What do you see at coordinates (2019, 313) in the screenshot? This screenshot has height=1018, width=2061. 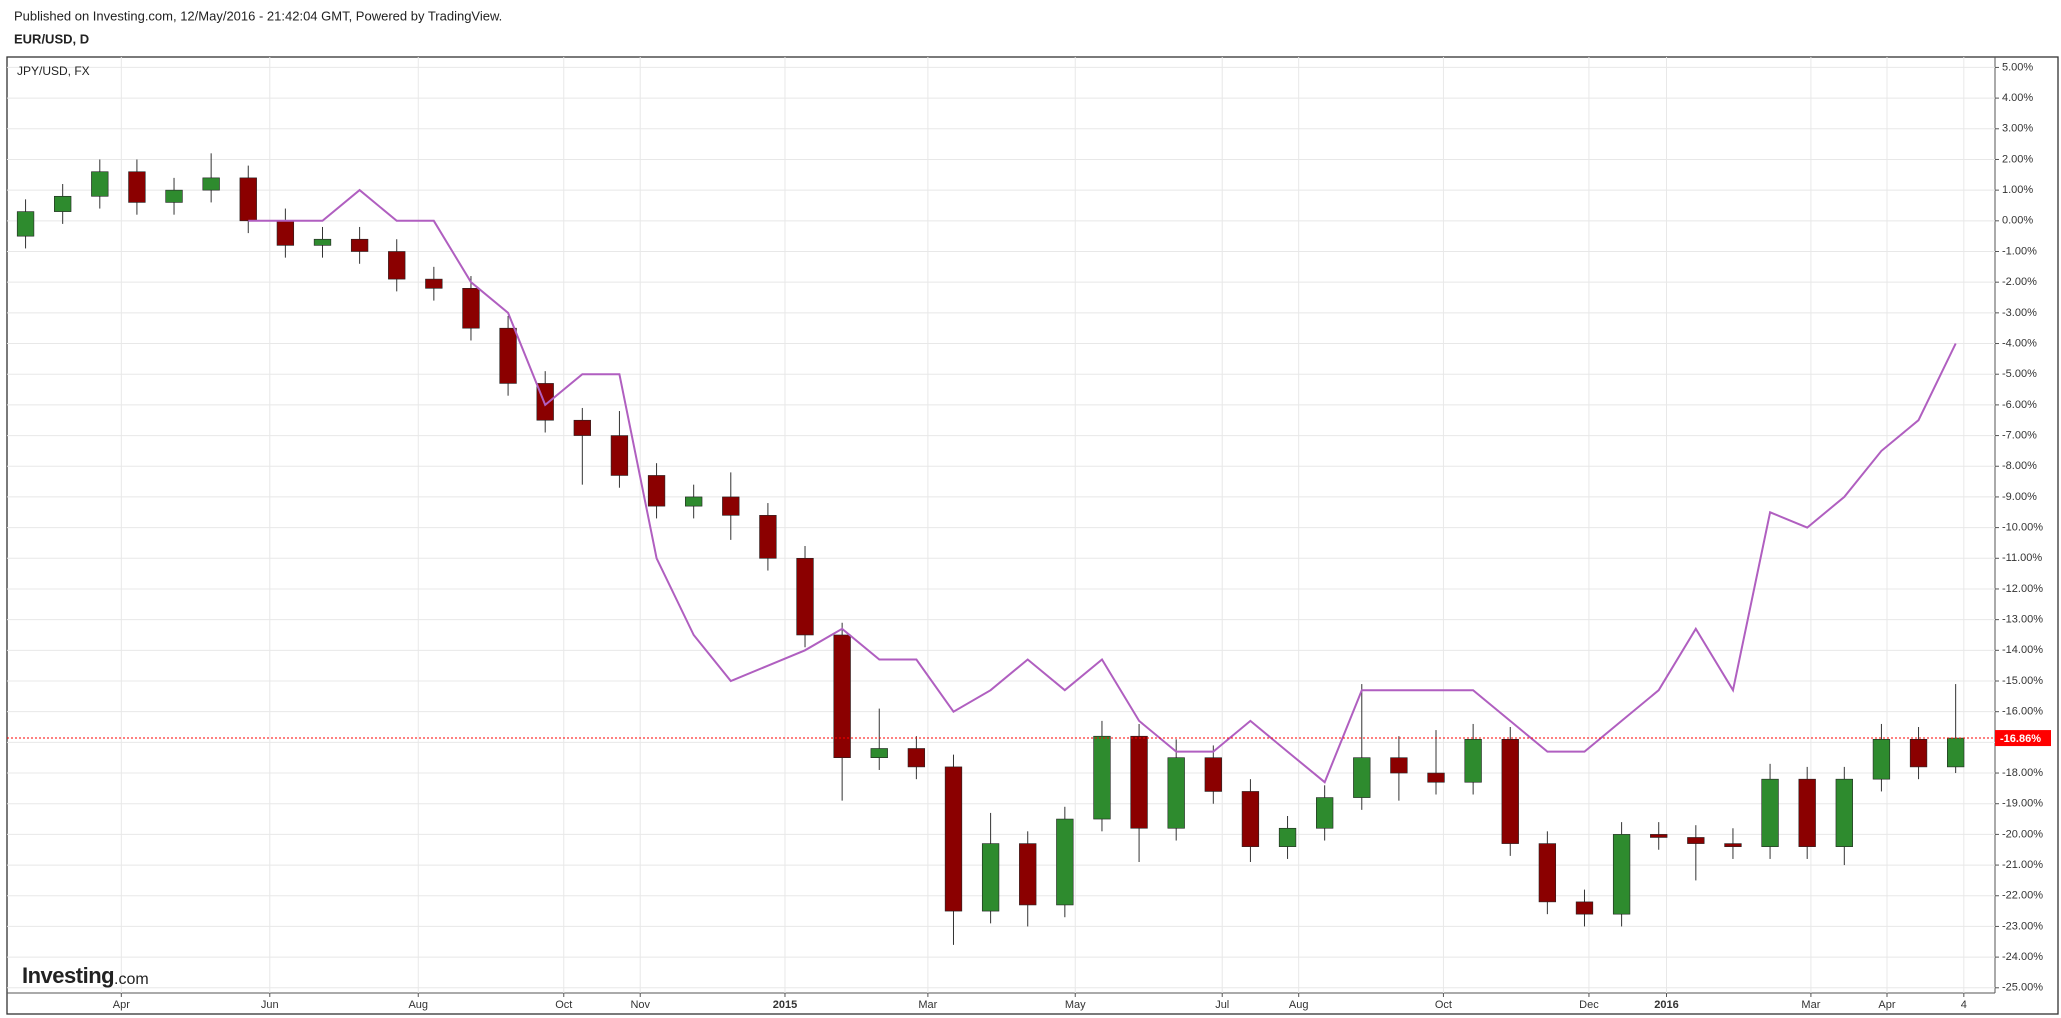 I see `y-tick-label: -3.00%` at bounding box center [2019, 313].